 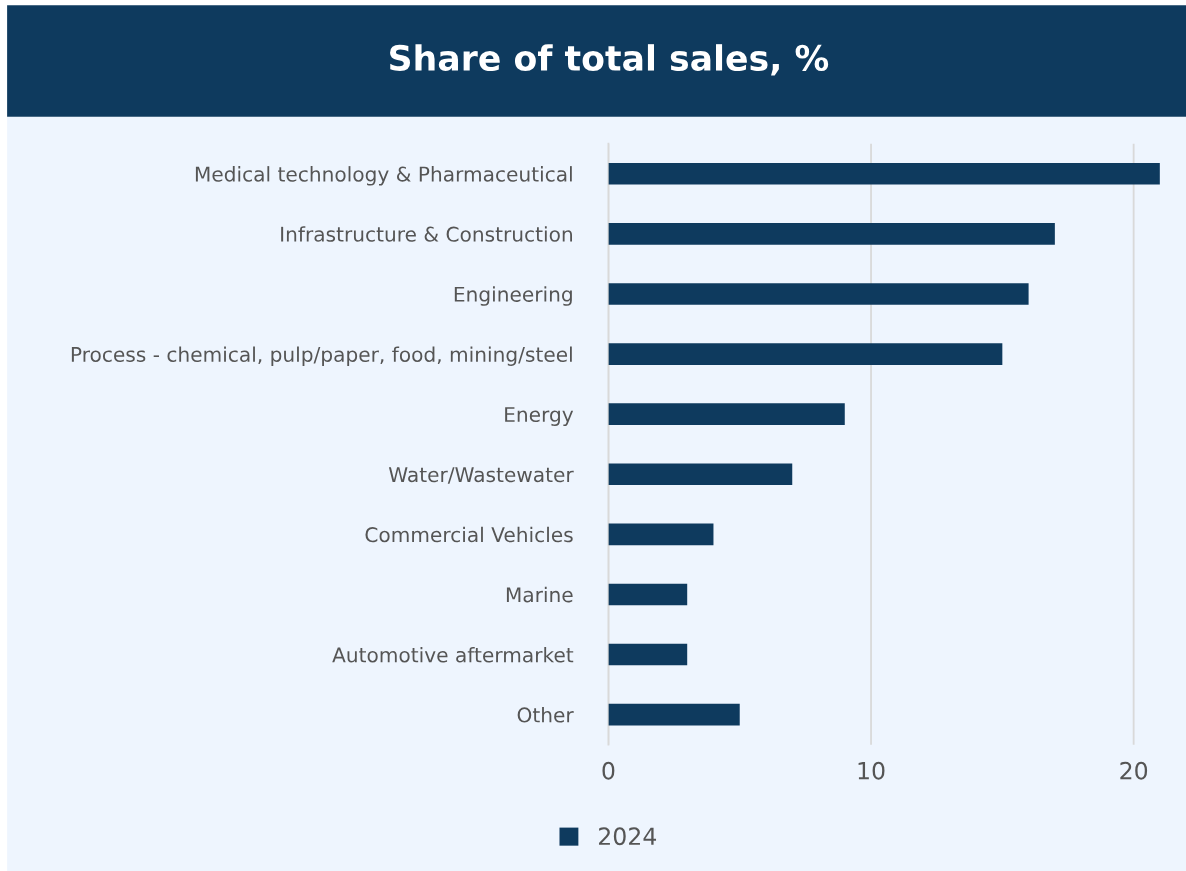 What do you see at coordinates (609, 60) in the screenshot?
I see `chart-title: Share of total sales, %` at bounding box center [609, 60].